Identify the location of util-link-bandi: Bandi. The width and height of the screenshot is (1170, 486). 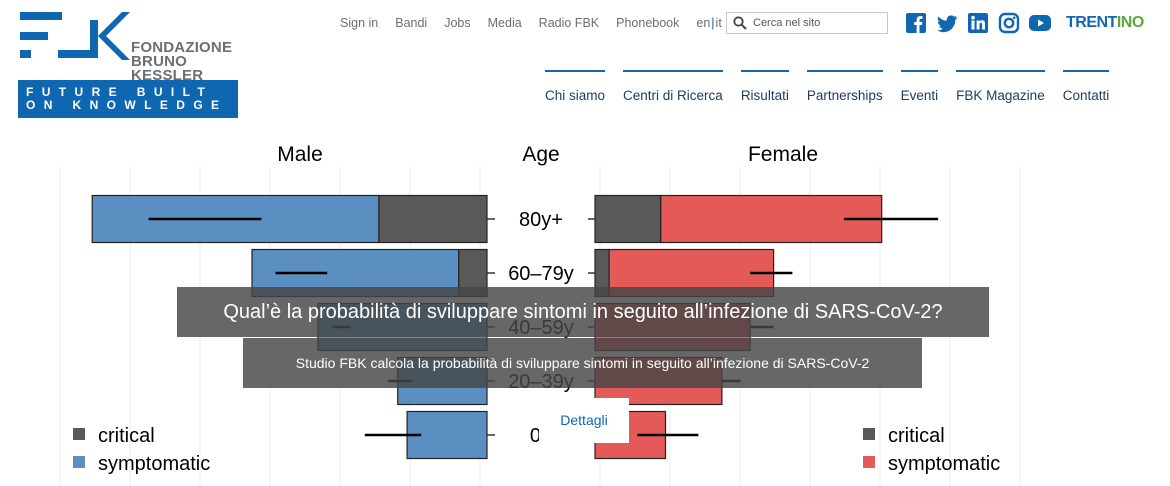
(411, 23).